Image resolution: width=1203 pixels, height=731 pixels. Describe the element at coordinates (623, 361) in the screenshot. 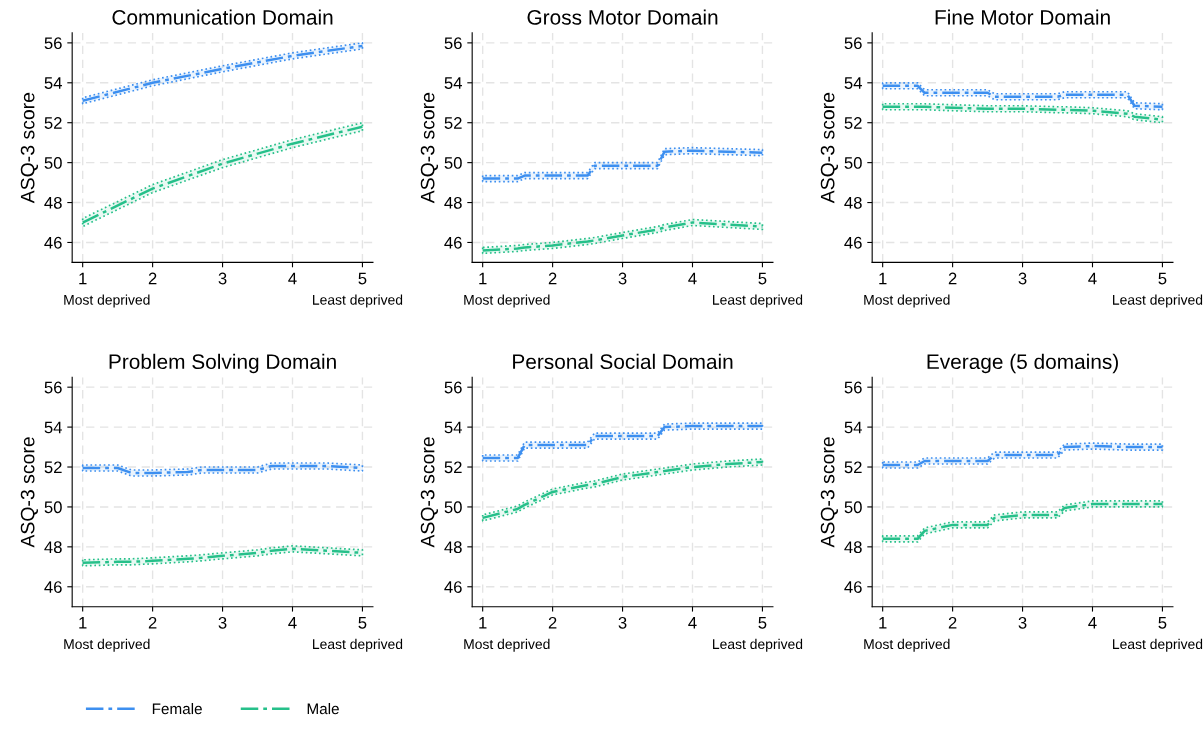

I see `chart-title: Personal Social Domain` at that location.